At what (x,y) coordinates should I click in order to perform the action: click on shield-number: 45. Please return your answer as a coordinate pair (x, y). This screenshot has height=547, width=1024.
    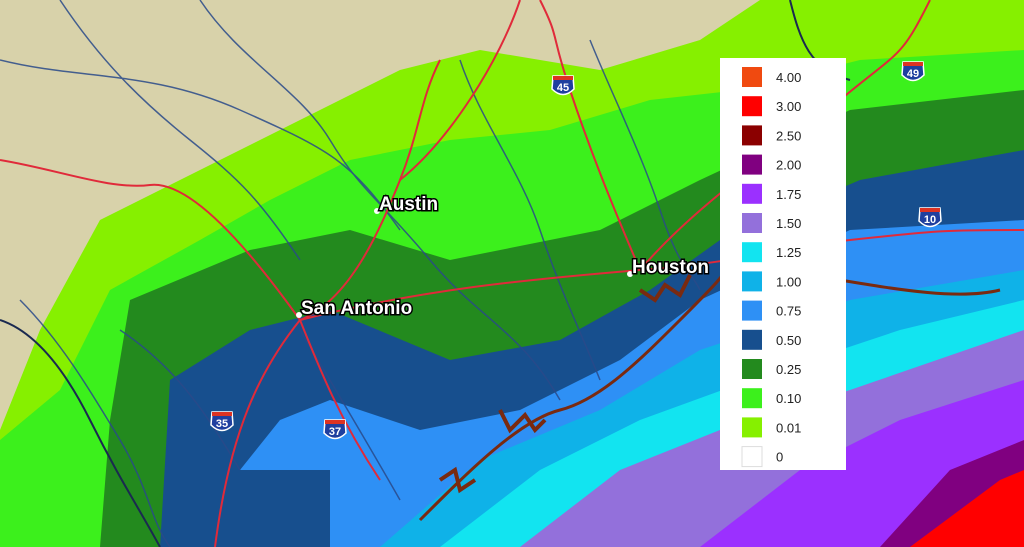
    Looking at the image, I should click on (563, 88).